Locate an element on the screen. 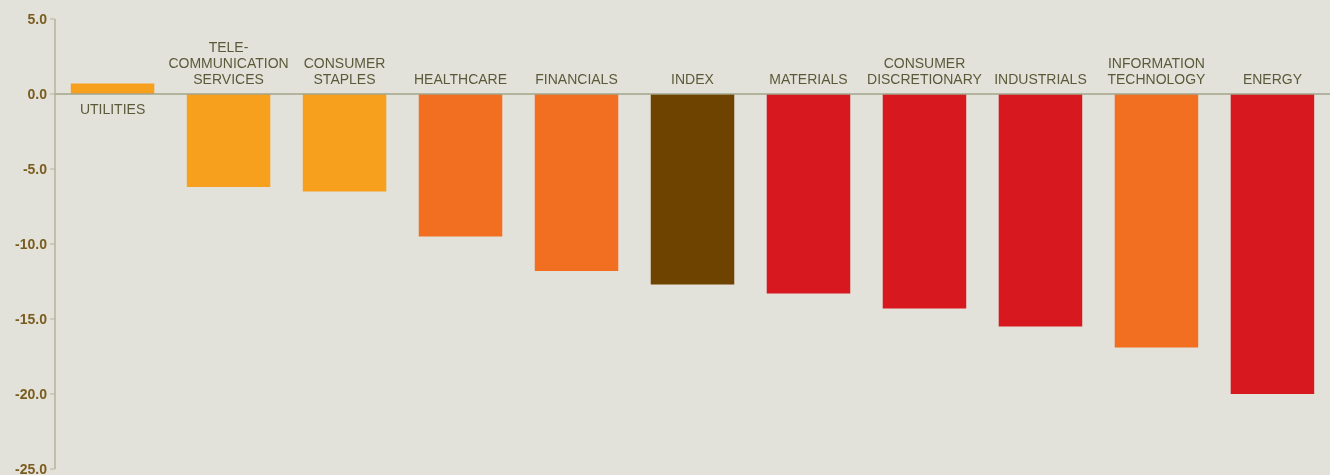 The width and height of the screenshot is (1330, 475). x-tick-label: INFORMATION TECHNOLOGY is located at coordinates (1157, 71).